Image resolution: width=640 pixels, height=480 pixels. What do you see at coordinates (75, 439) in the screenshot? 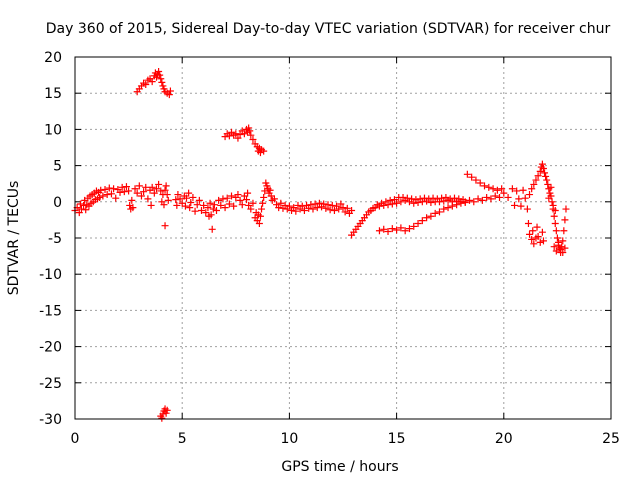
I see `x-tick-label: 0` at bounding box center [75, 439].